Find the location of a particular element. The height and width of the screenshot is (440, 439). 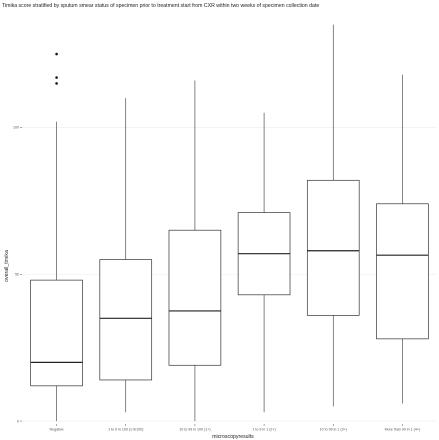

x-tick-label-0: Negative is located at coordinates (56, 430).